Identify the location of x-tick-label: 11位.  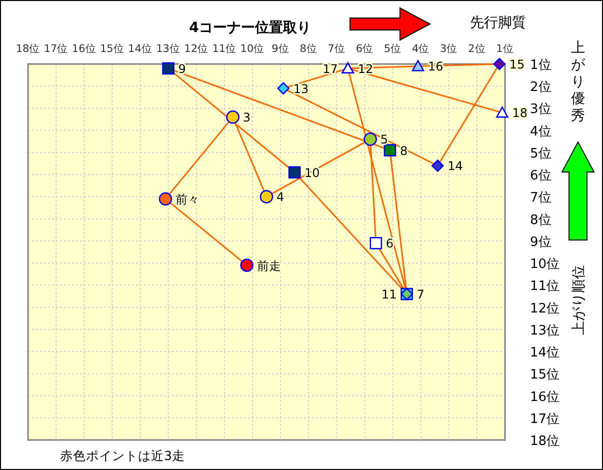
(224, 49).